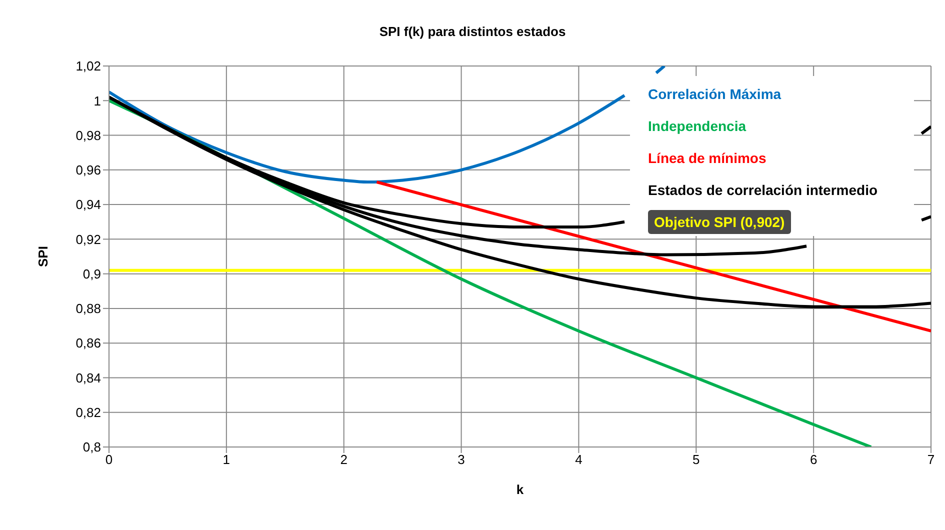 This screenshot has width=945, height=530. Describe the element at coordinates (520, 489) in the screenshot. I see `x-axis-title: k` at that location.